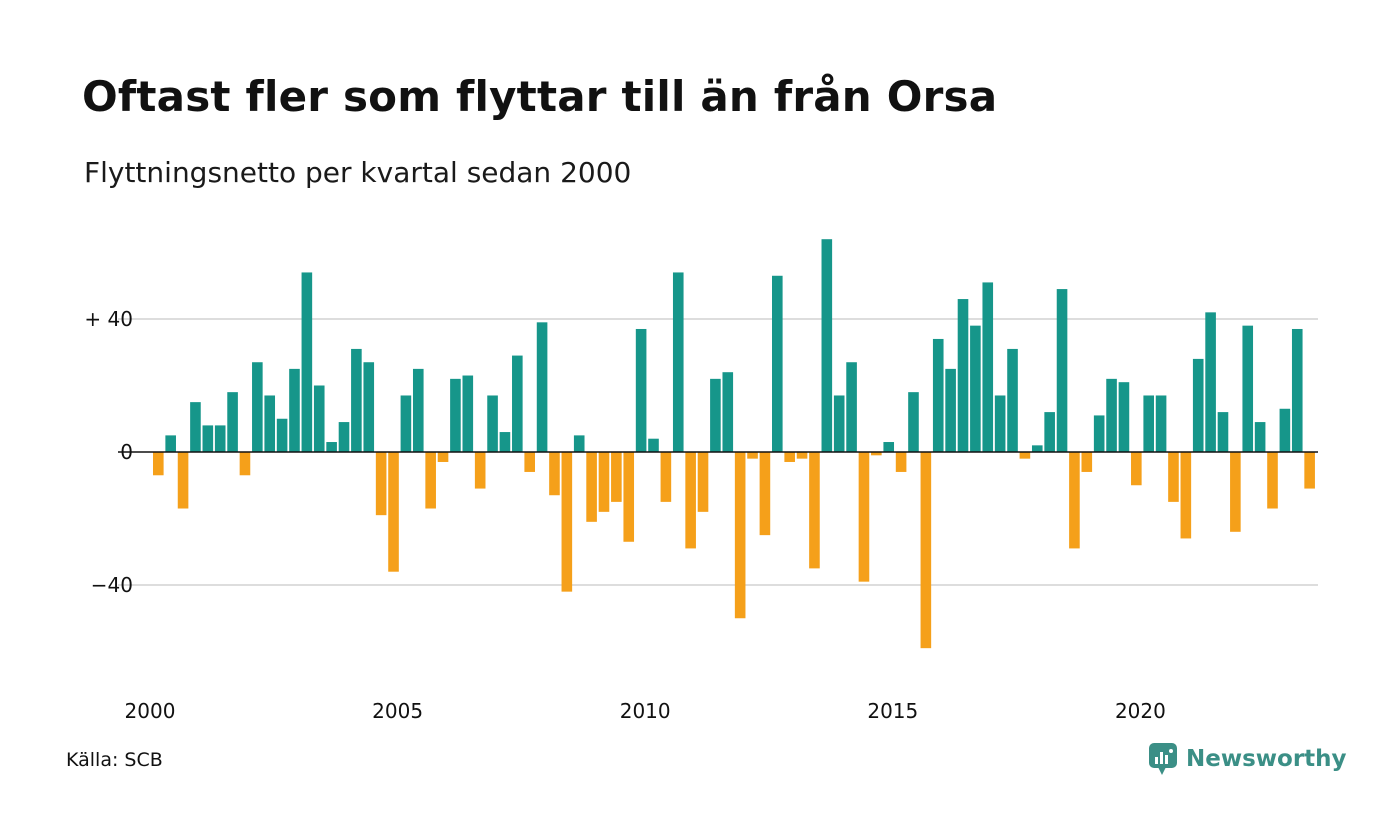  What do you see at coordinates (126, 452) in the screenshot?
I see `y-tick-label: 0` at bounding box center [126, 452].